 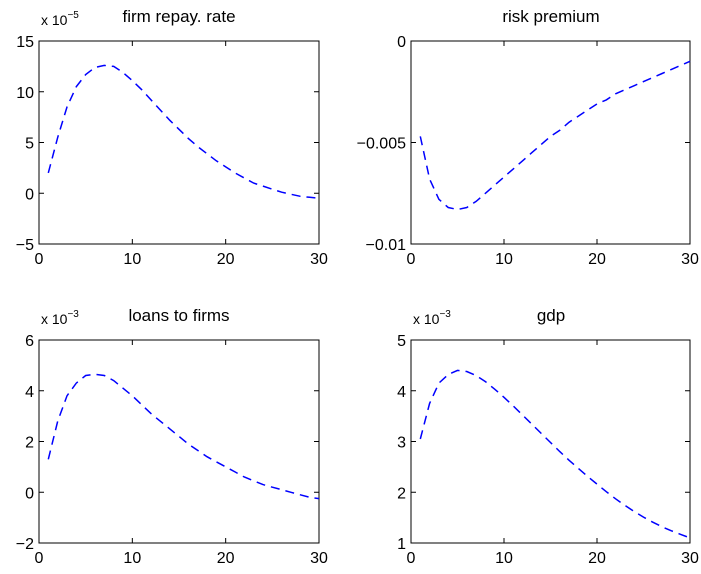 I want to click on y-tick-label: 10, so click(x=25, y=93).